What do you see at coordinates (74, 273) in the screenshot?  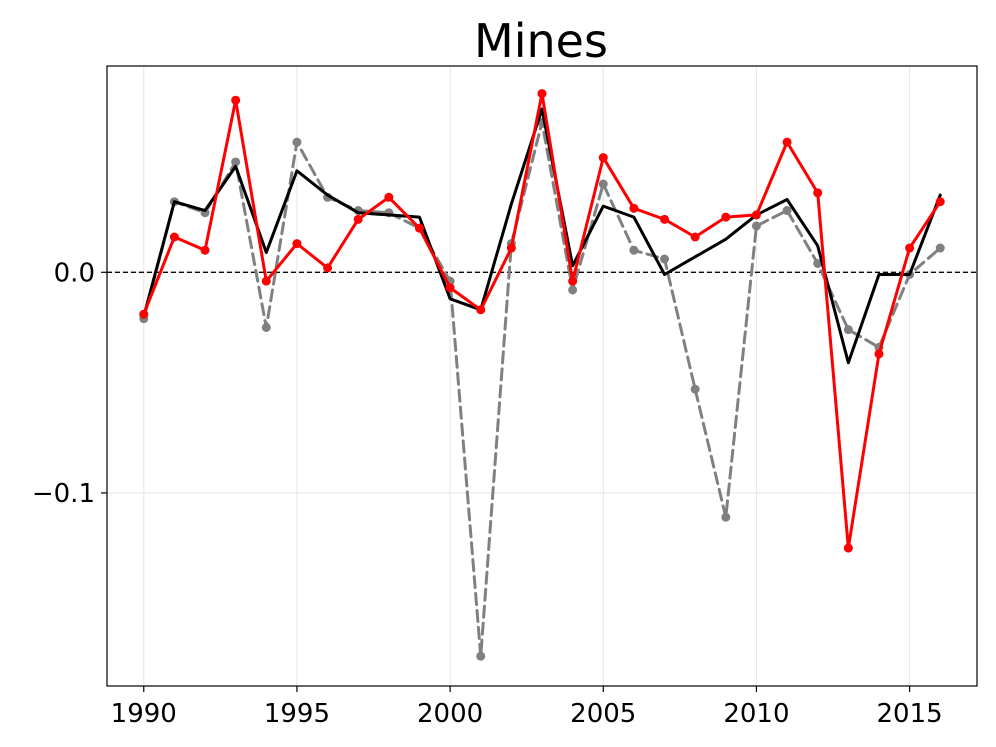 I see `y-tick-label: 0.0` at bounding box center [74, 273].